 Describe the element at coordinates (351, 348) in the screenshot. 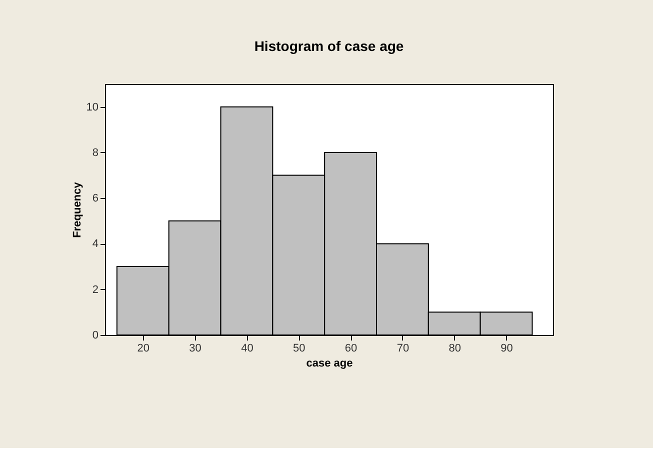

I see `x-tick-label: 60` at that location.